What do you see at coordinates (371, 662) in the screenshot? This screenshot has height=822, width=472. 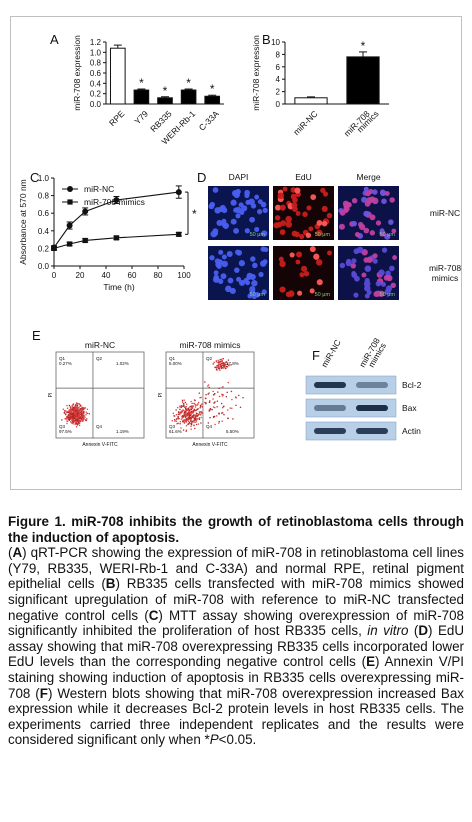 I see `caption-segment: E` at bounding box center [371, 662].